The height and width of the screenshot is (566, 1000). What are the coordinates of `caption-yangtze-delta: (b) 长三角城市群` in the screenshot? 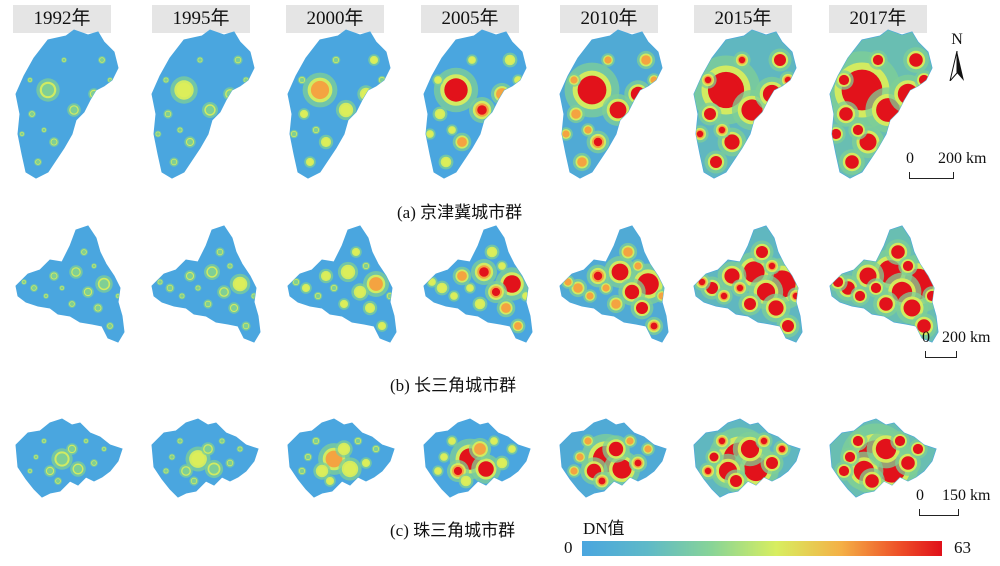 It's located at (453, 385).